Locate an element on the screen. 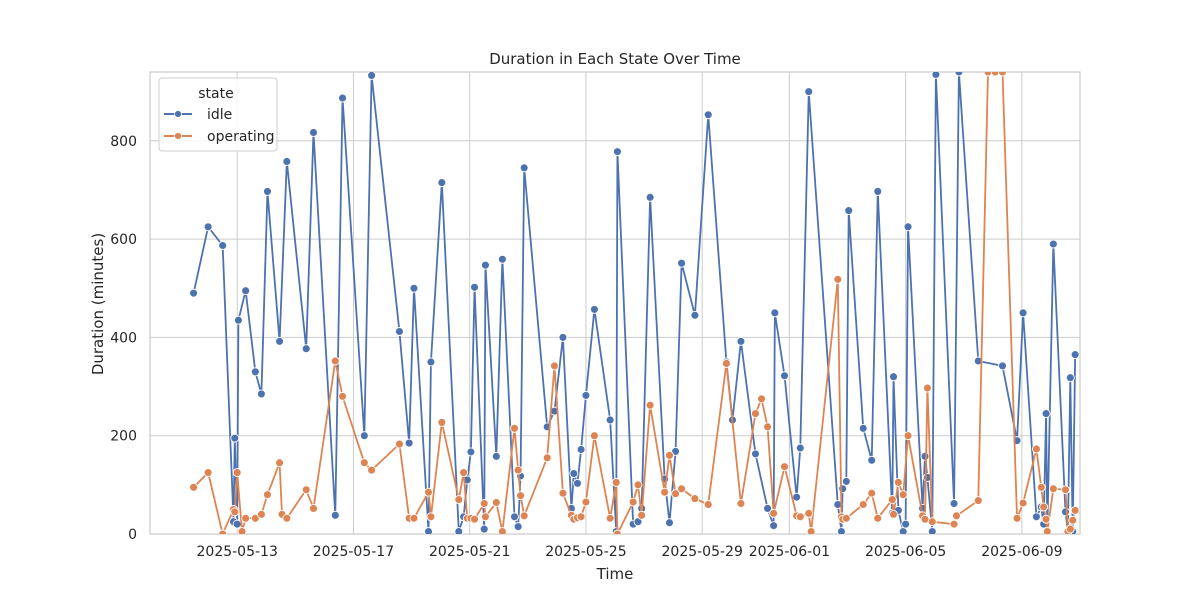 Image resolution: width=1200 pixels, height=604 pixels. x-tick-label: 2025-05-21 is located at coordinates (469, 552).